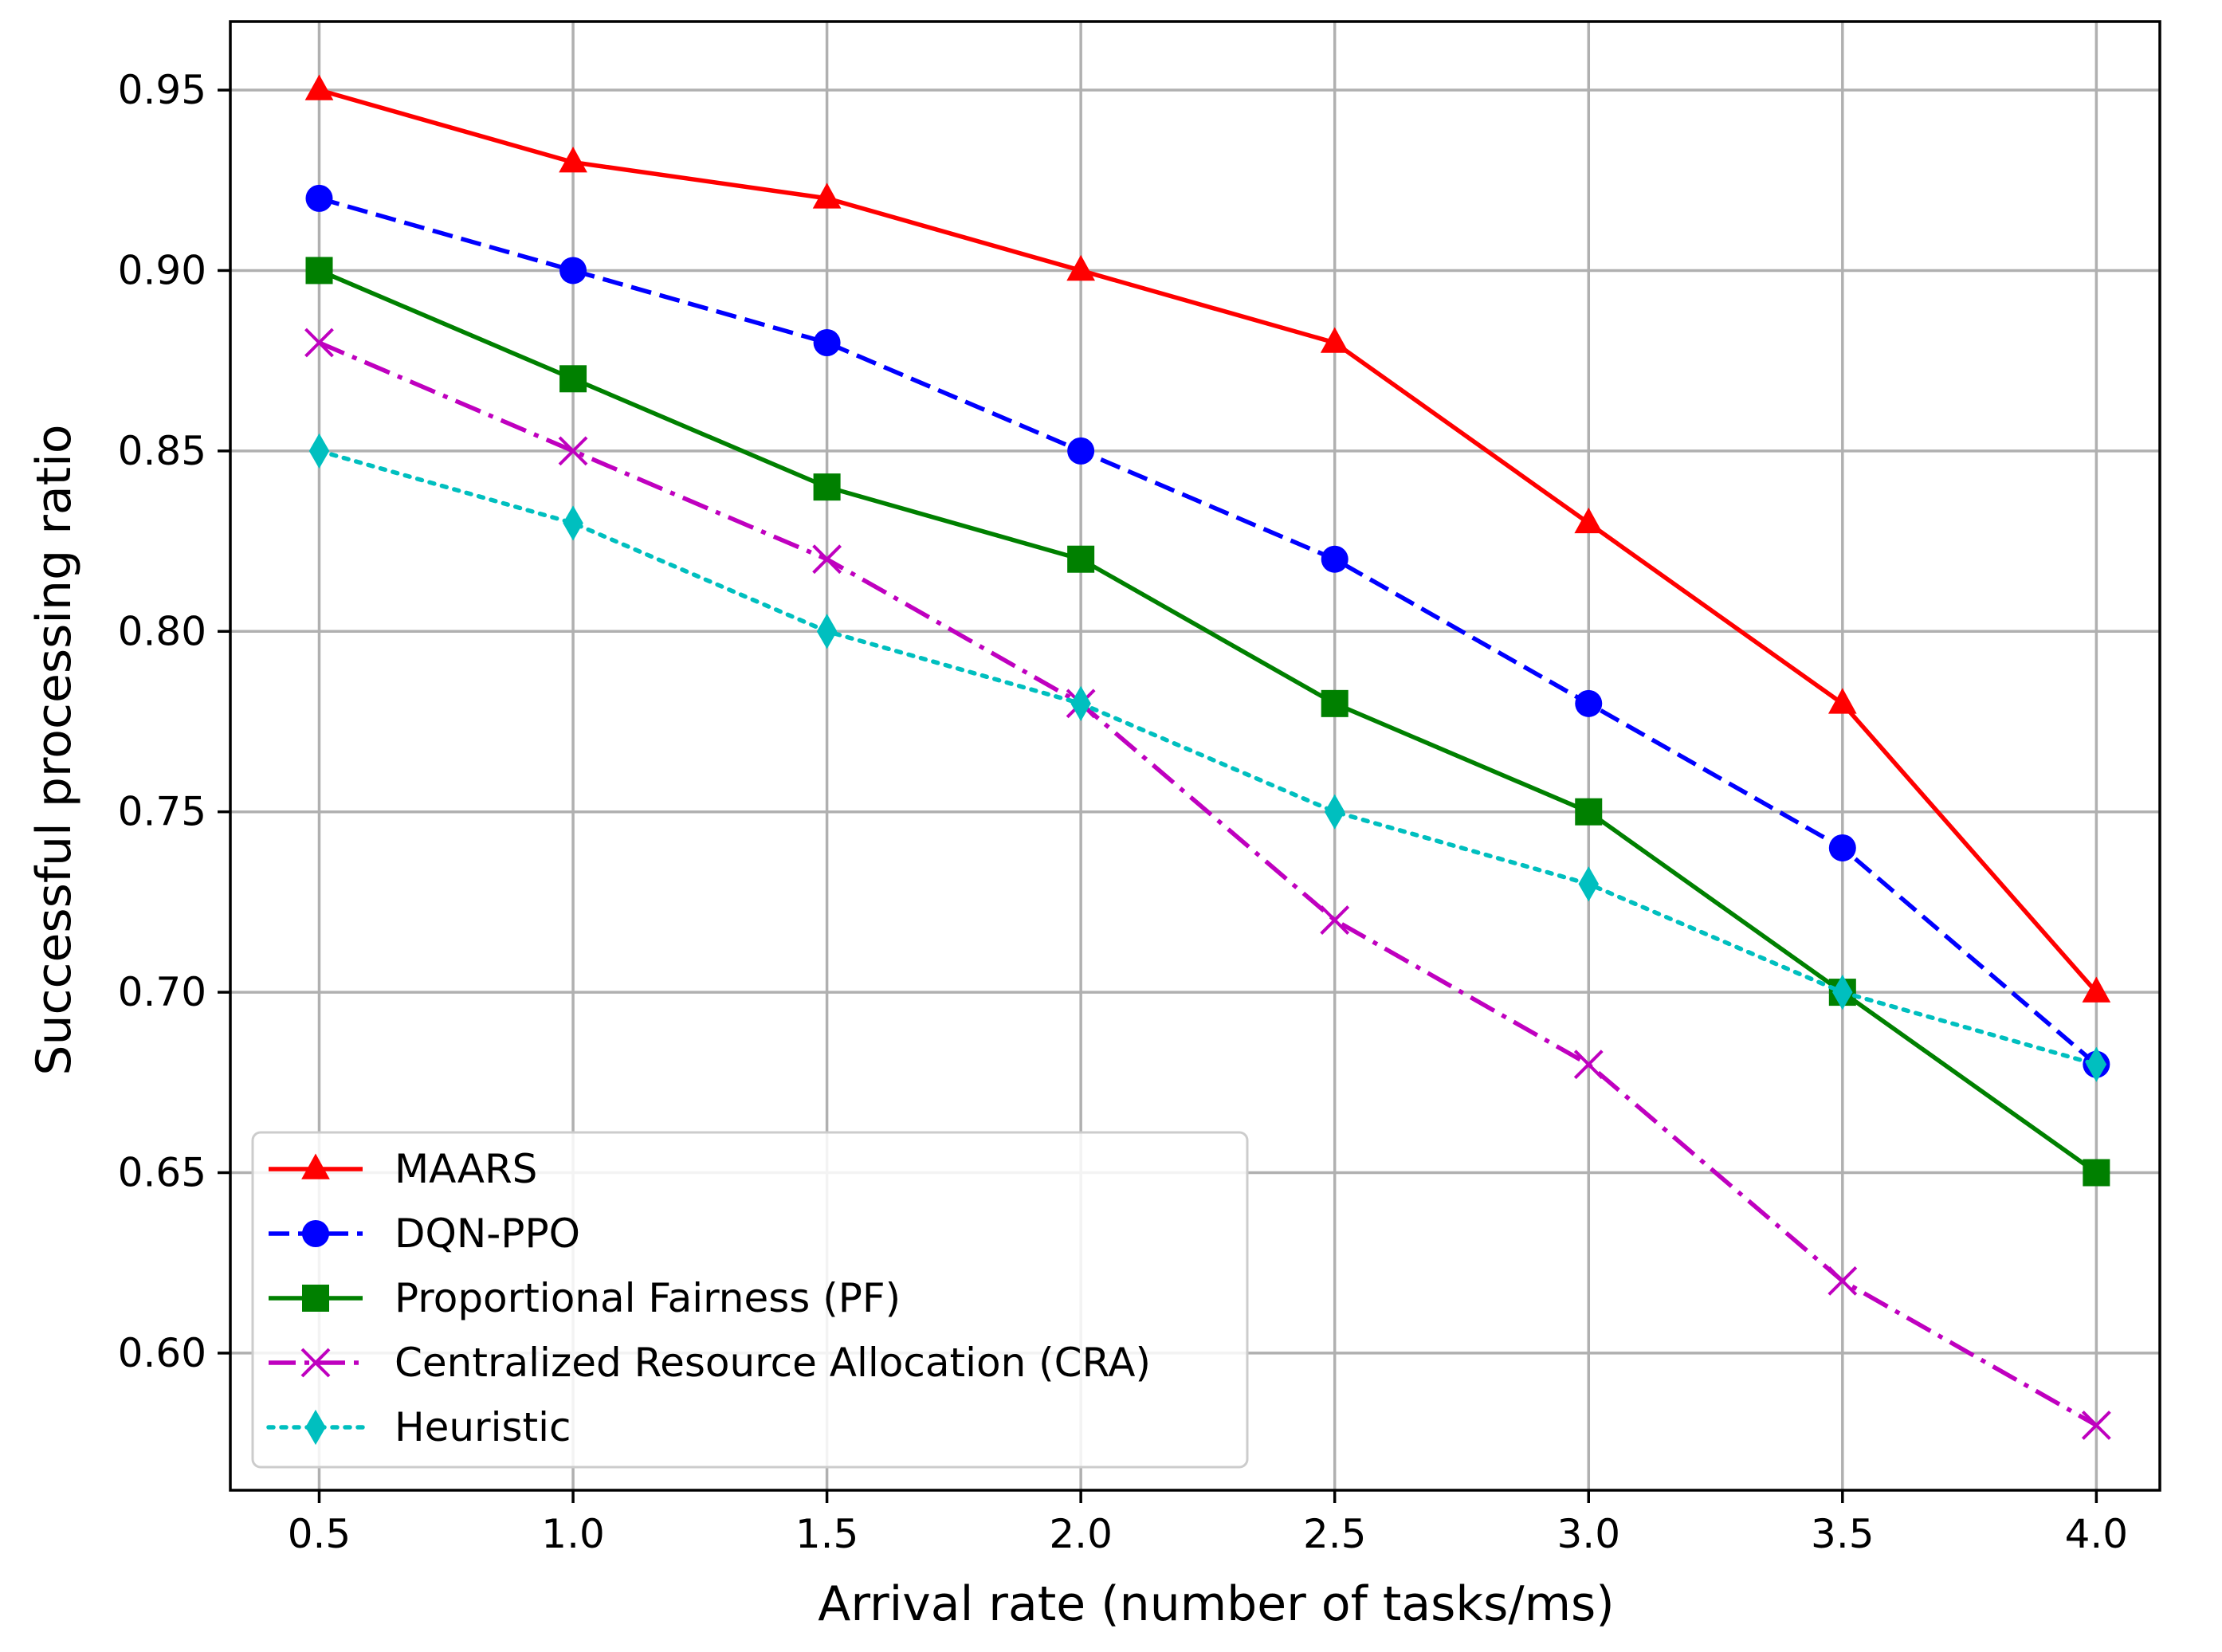  What do you see at coordinates (483, 1427) in the screenshot?
I see `legend-label: Heuristic` at bounding box center [483, 1427].